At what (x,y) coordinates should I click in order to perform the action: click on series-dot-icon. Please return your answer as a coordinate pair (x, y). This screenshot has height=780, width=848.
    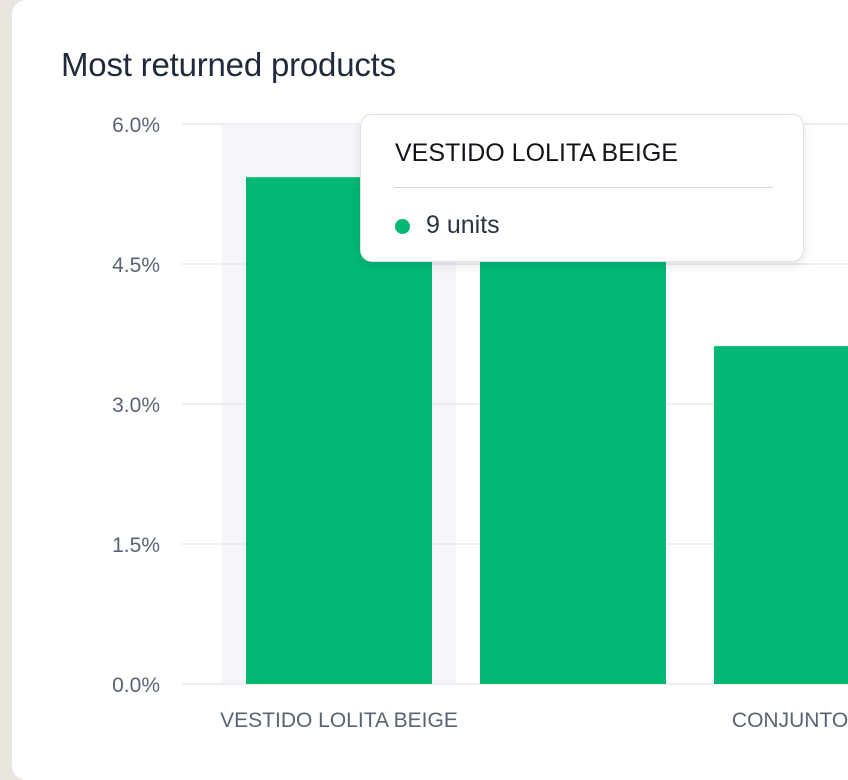
    Looking at the image, I should click on (402, 226).